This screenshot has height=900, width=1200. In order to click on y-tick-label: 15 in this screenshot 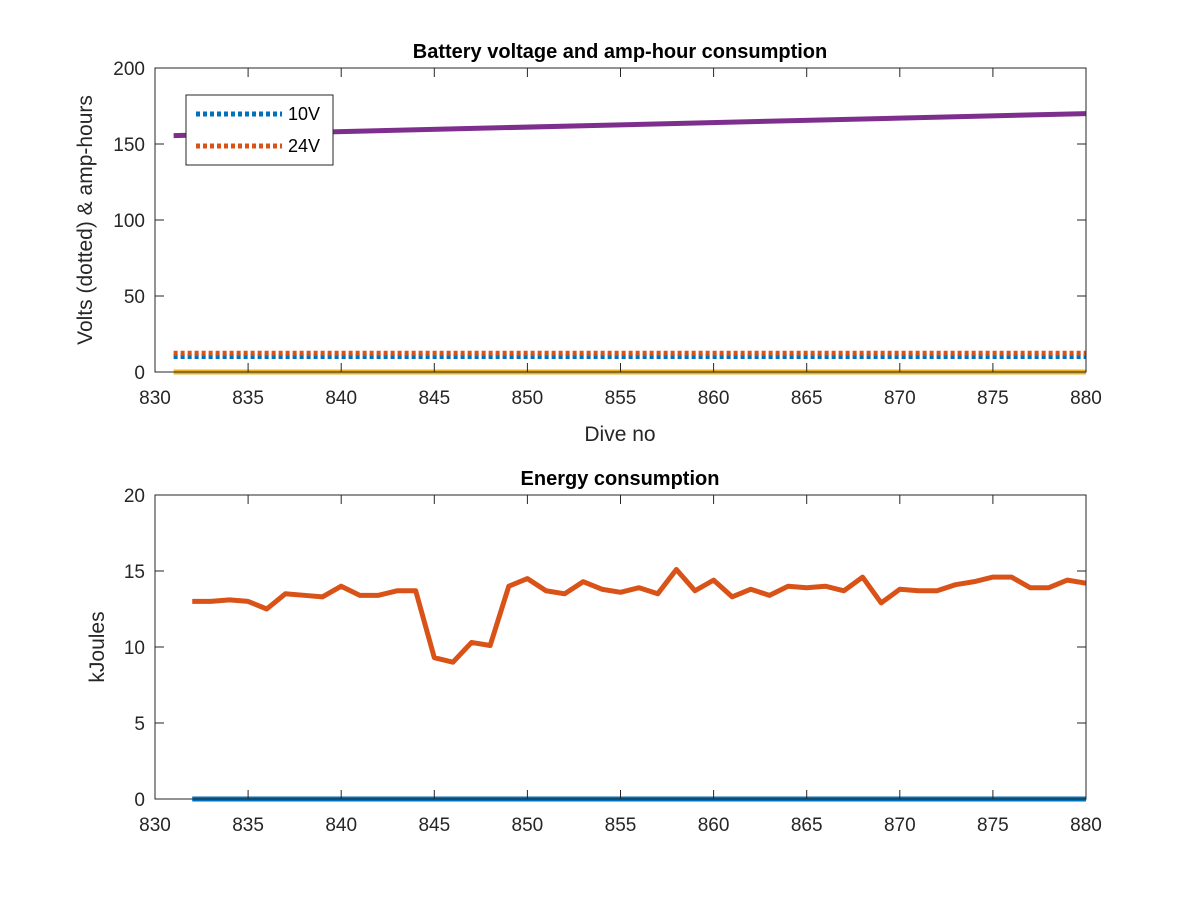, I will do `click(134, 572)`.